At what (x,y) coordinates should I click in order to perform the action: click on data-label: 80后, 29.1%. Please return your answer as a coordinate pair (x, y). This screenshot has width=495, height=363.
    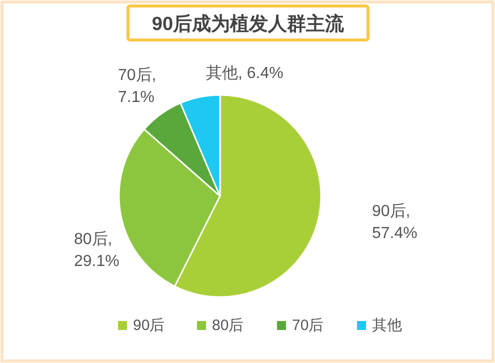
    Looking at the image, I should click on (97, 250).